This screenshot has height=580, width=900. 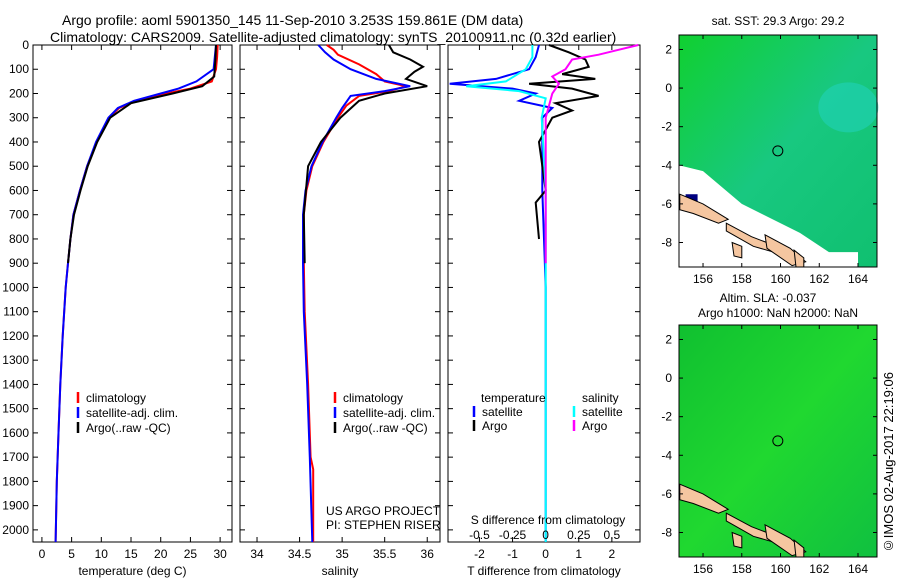 What do you see at coordinates (612, 535) in the screenshot?
I see `s-tick-label: 0.5` at bounding box center [612, 535].